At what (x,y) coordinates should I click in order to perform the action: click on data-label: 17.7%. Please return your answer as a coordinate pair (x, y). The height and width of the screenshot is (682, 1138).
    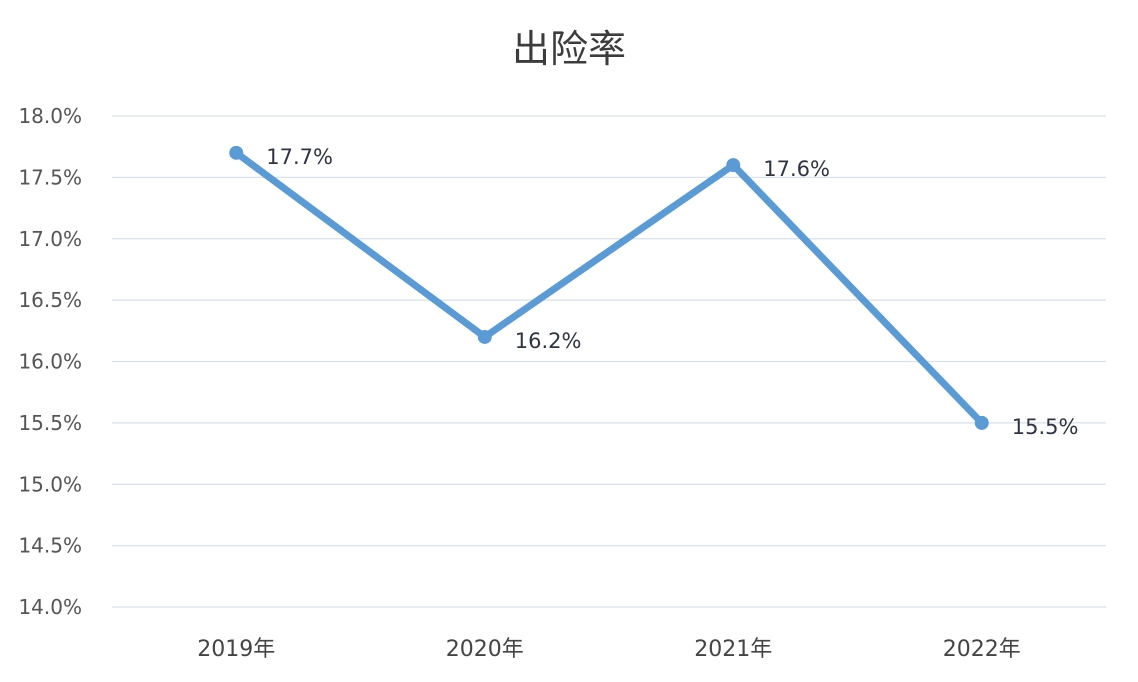
    Looking at the image, I should click on (299, 157).